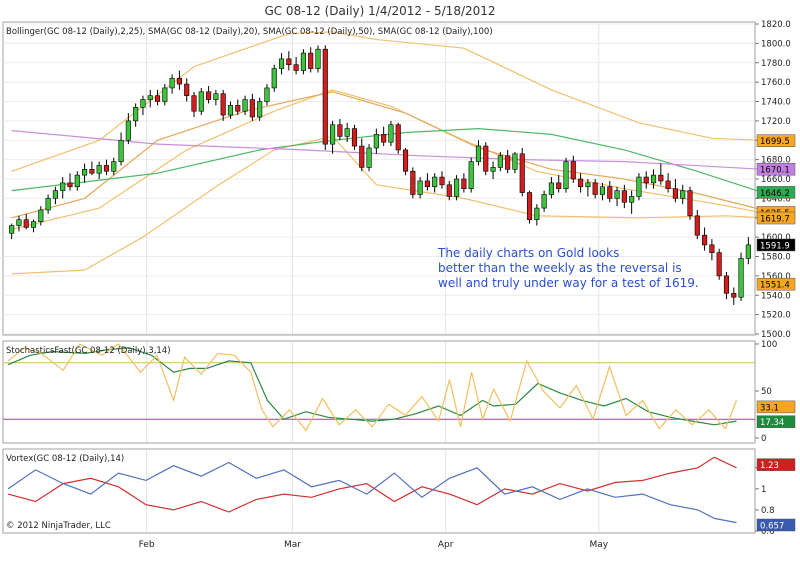 The width and height of the screenshot is (800, 567). Describe the element at coordinates (776, 161) in the screenshot. I see `price-tick-label: 1680.0` at that location.